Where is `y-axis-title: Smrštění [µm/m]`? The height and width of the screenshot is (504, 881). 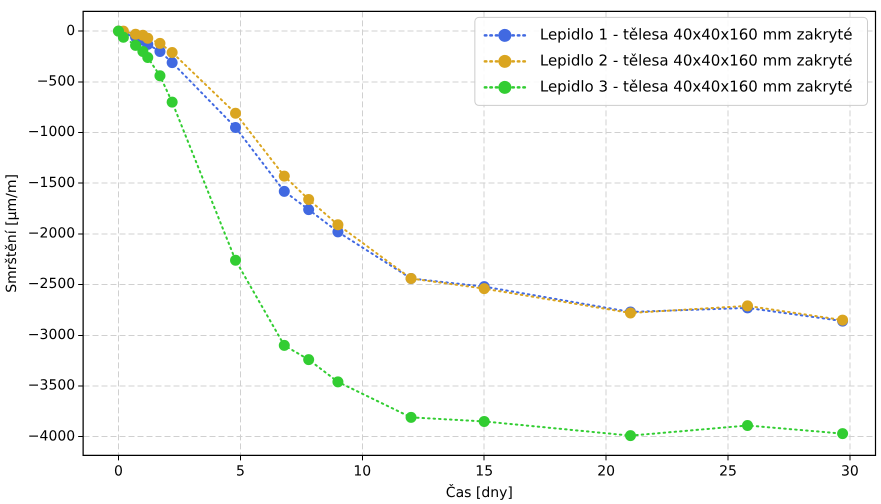 y-axis-title: Smrštění [µm/m] is located at coordinates (12, 233).